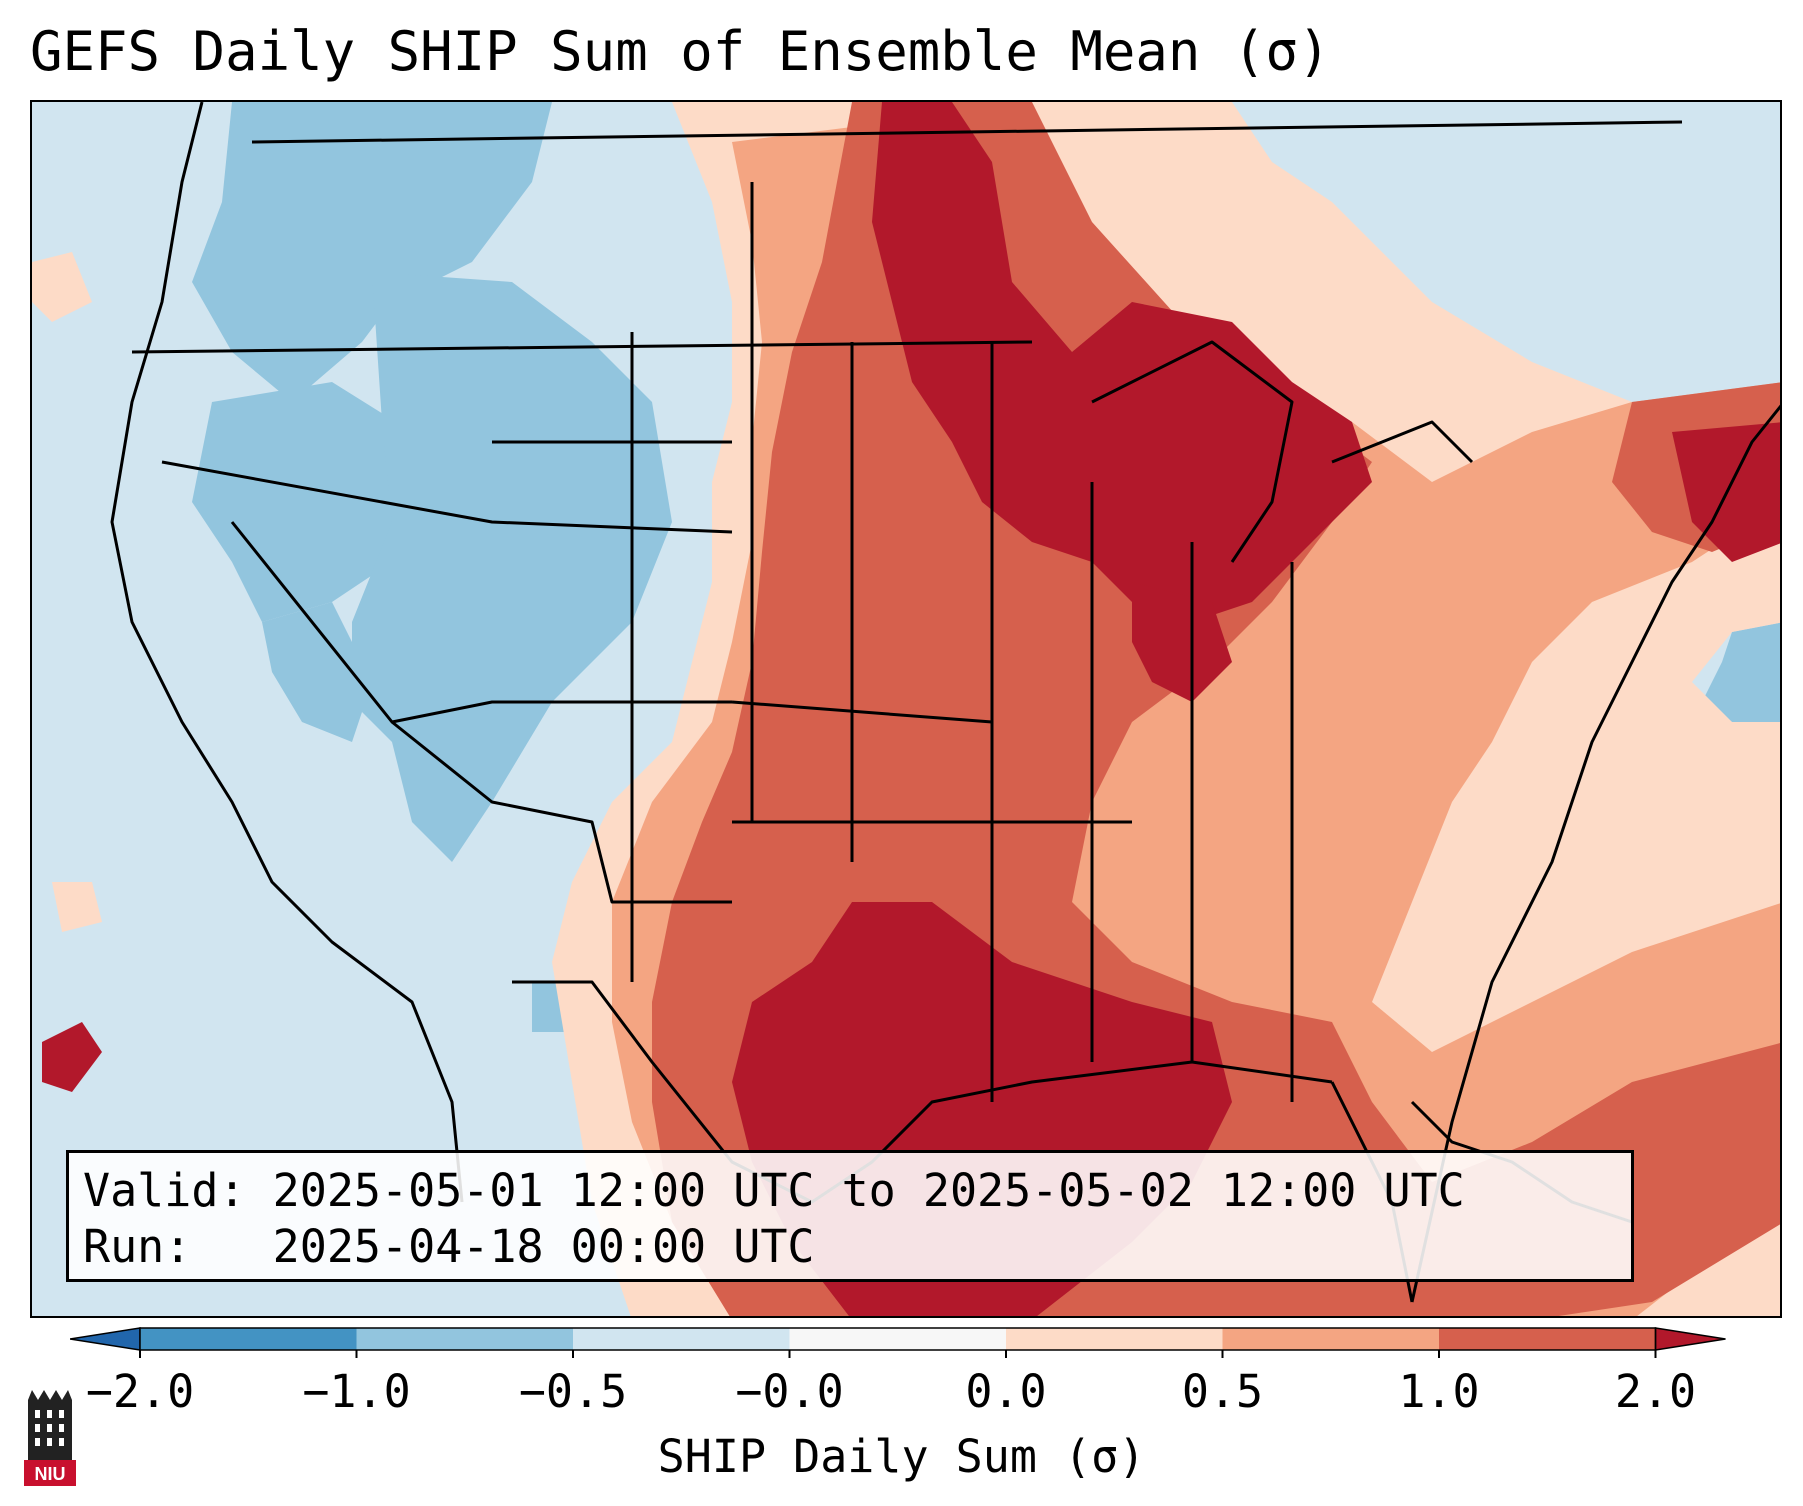  I want to click on colorbar-tick-label: 2.0, so click(1655, 1391).